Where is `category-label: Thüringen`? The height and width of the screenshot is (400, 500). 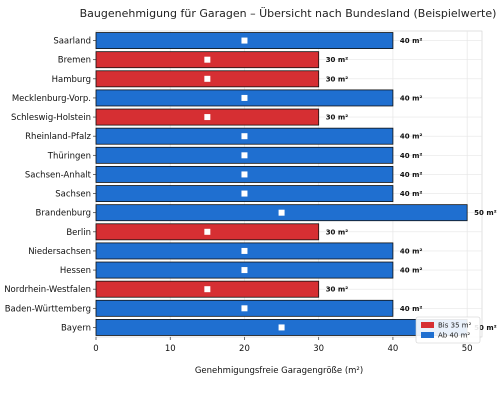 category-label: Thüringen is located at coordinates (69, 156).